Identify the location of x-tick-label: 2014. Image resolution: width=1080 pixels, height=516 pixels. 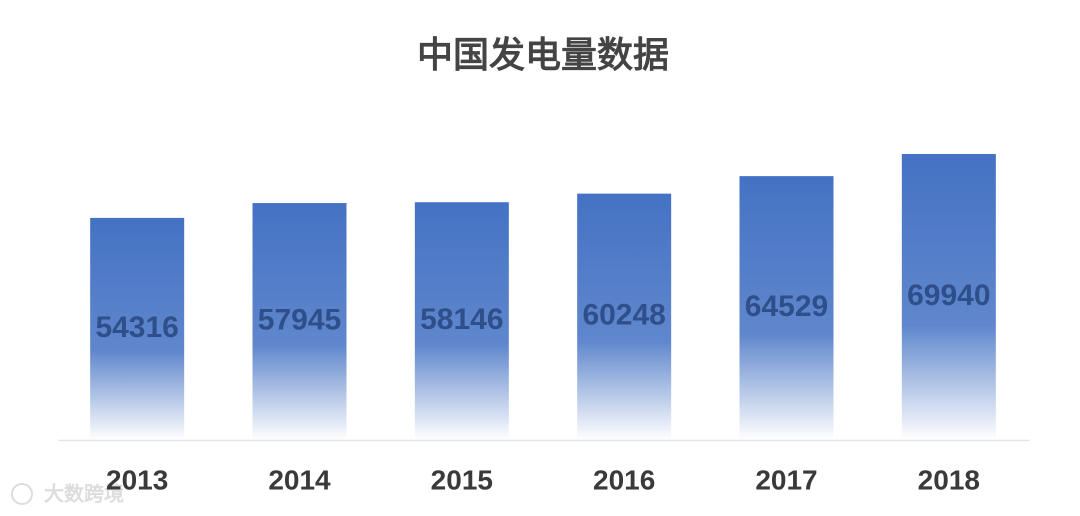
(299, 479).